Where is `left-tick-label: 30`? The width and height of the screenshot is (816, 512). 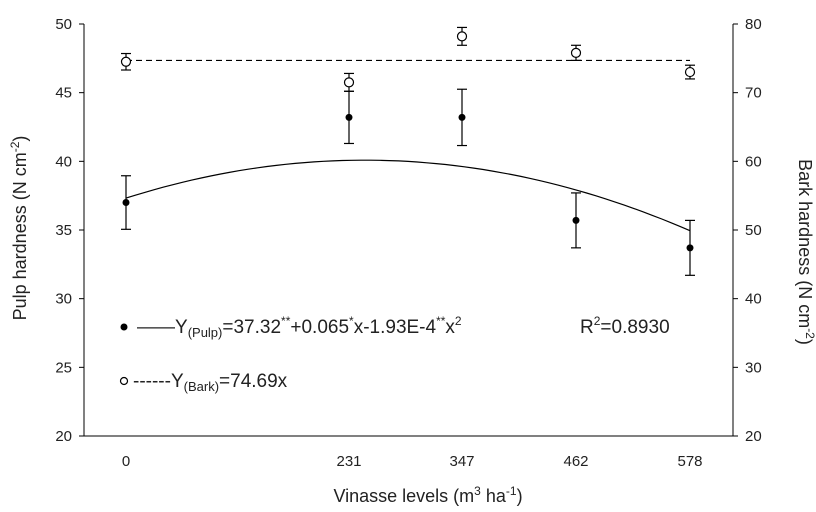
left-tick-label: 30 is located at coordinates (63, 299).